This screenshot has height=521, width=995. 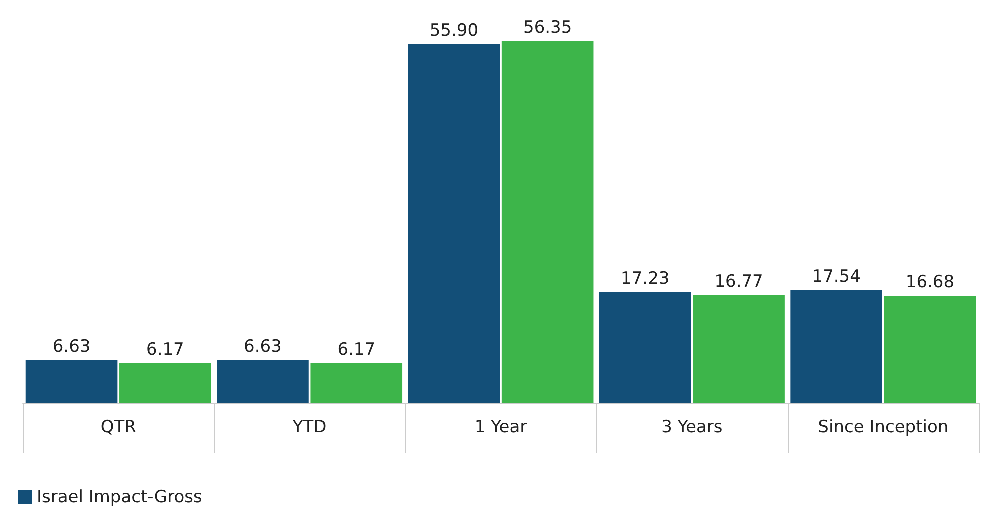 What do you see at coordinates (883, 428) in the screenshot?
I see `x-tick-label: Since Inception` at bounding box center [883, 428].